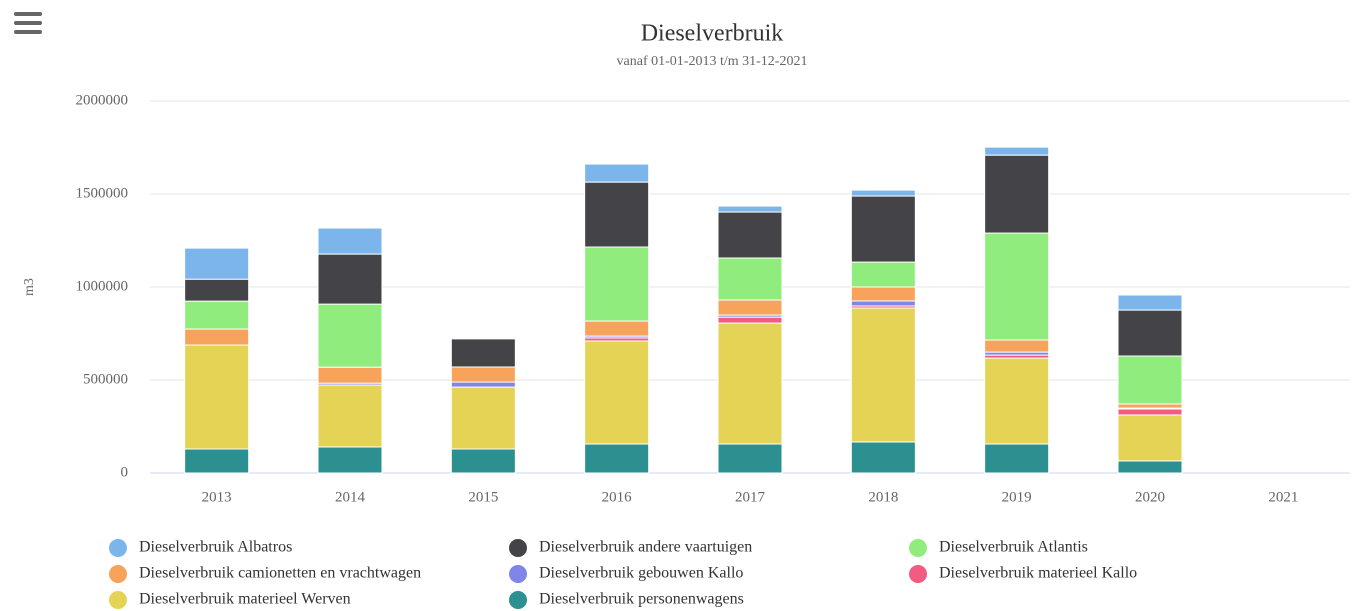 The width and height of the screenshot is (1356, 611). I want to click on legend-label: Dieselverbruik Atlantis, so click(1013, 547).